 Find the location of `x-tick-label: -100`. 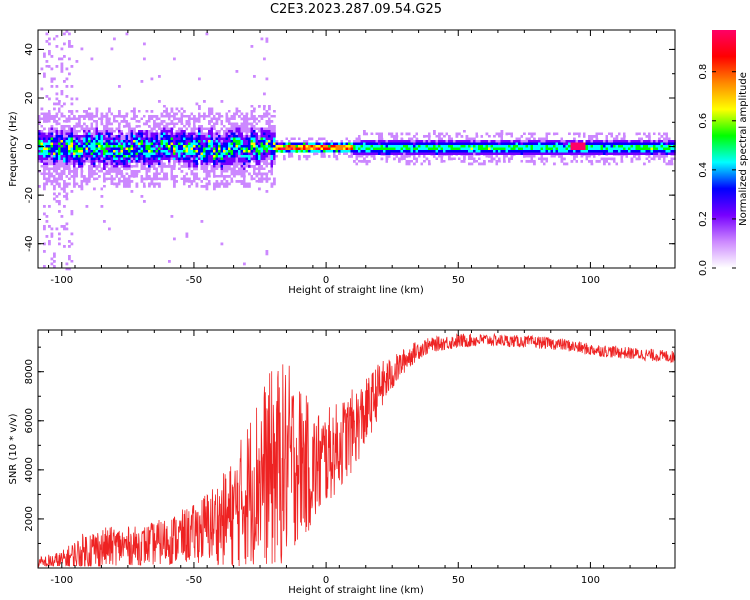

x-tick-label: -100 is located at coordinates (61, 580).